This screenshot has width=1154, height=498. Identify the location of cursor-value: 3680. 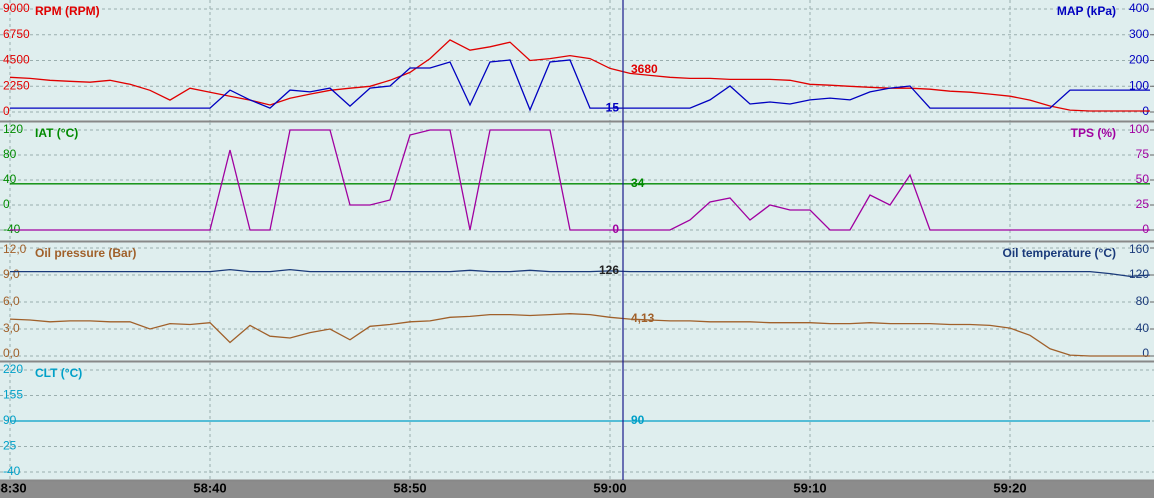
(644, 69).